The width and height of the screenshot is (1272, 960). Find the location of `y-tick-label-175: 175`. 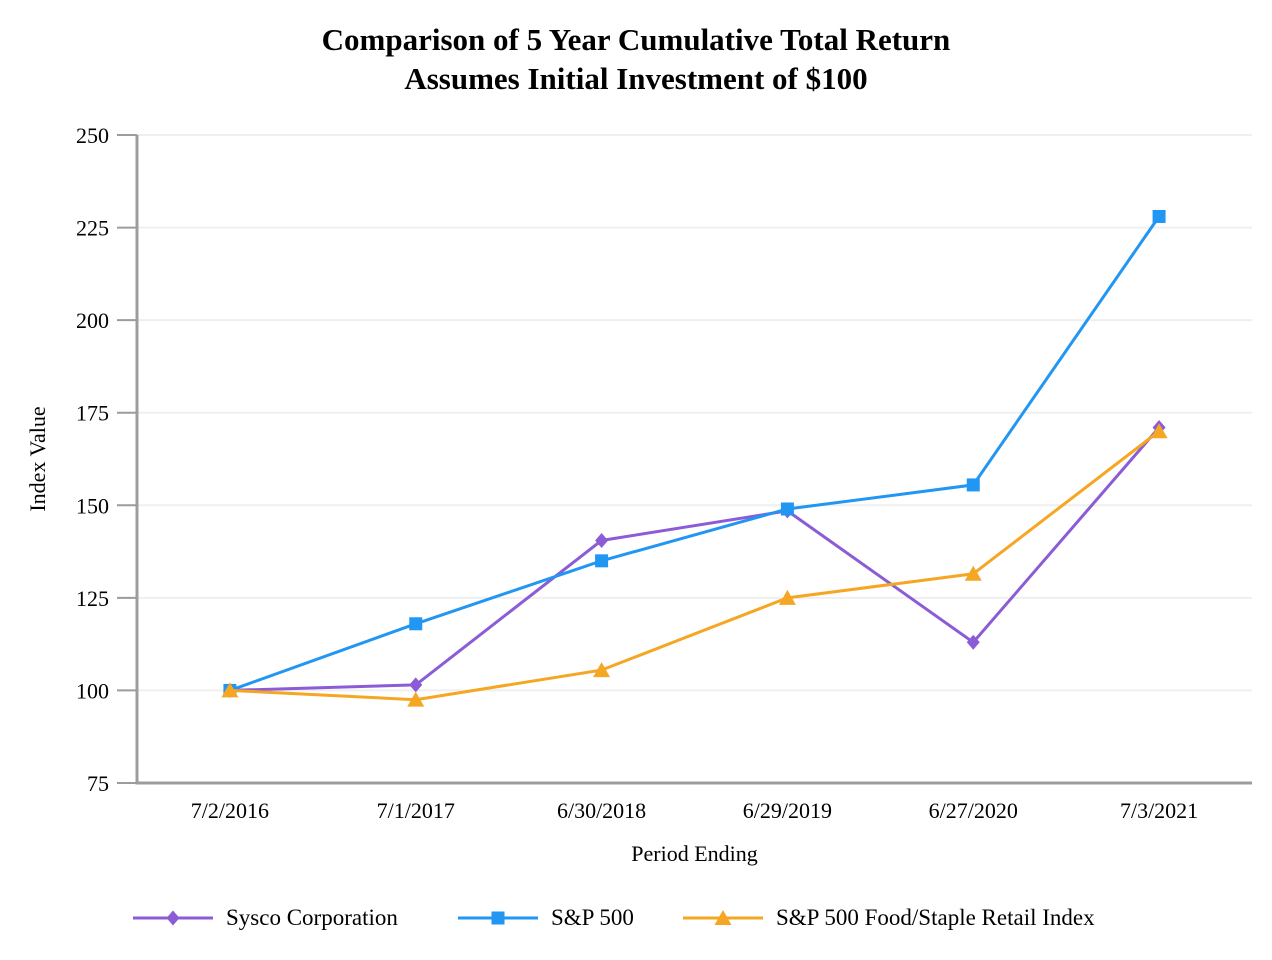

y-tick-label-175: 175 is located at coordinates (92, 413).